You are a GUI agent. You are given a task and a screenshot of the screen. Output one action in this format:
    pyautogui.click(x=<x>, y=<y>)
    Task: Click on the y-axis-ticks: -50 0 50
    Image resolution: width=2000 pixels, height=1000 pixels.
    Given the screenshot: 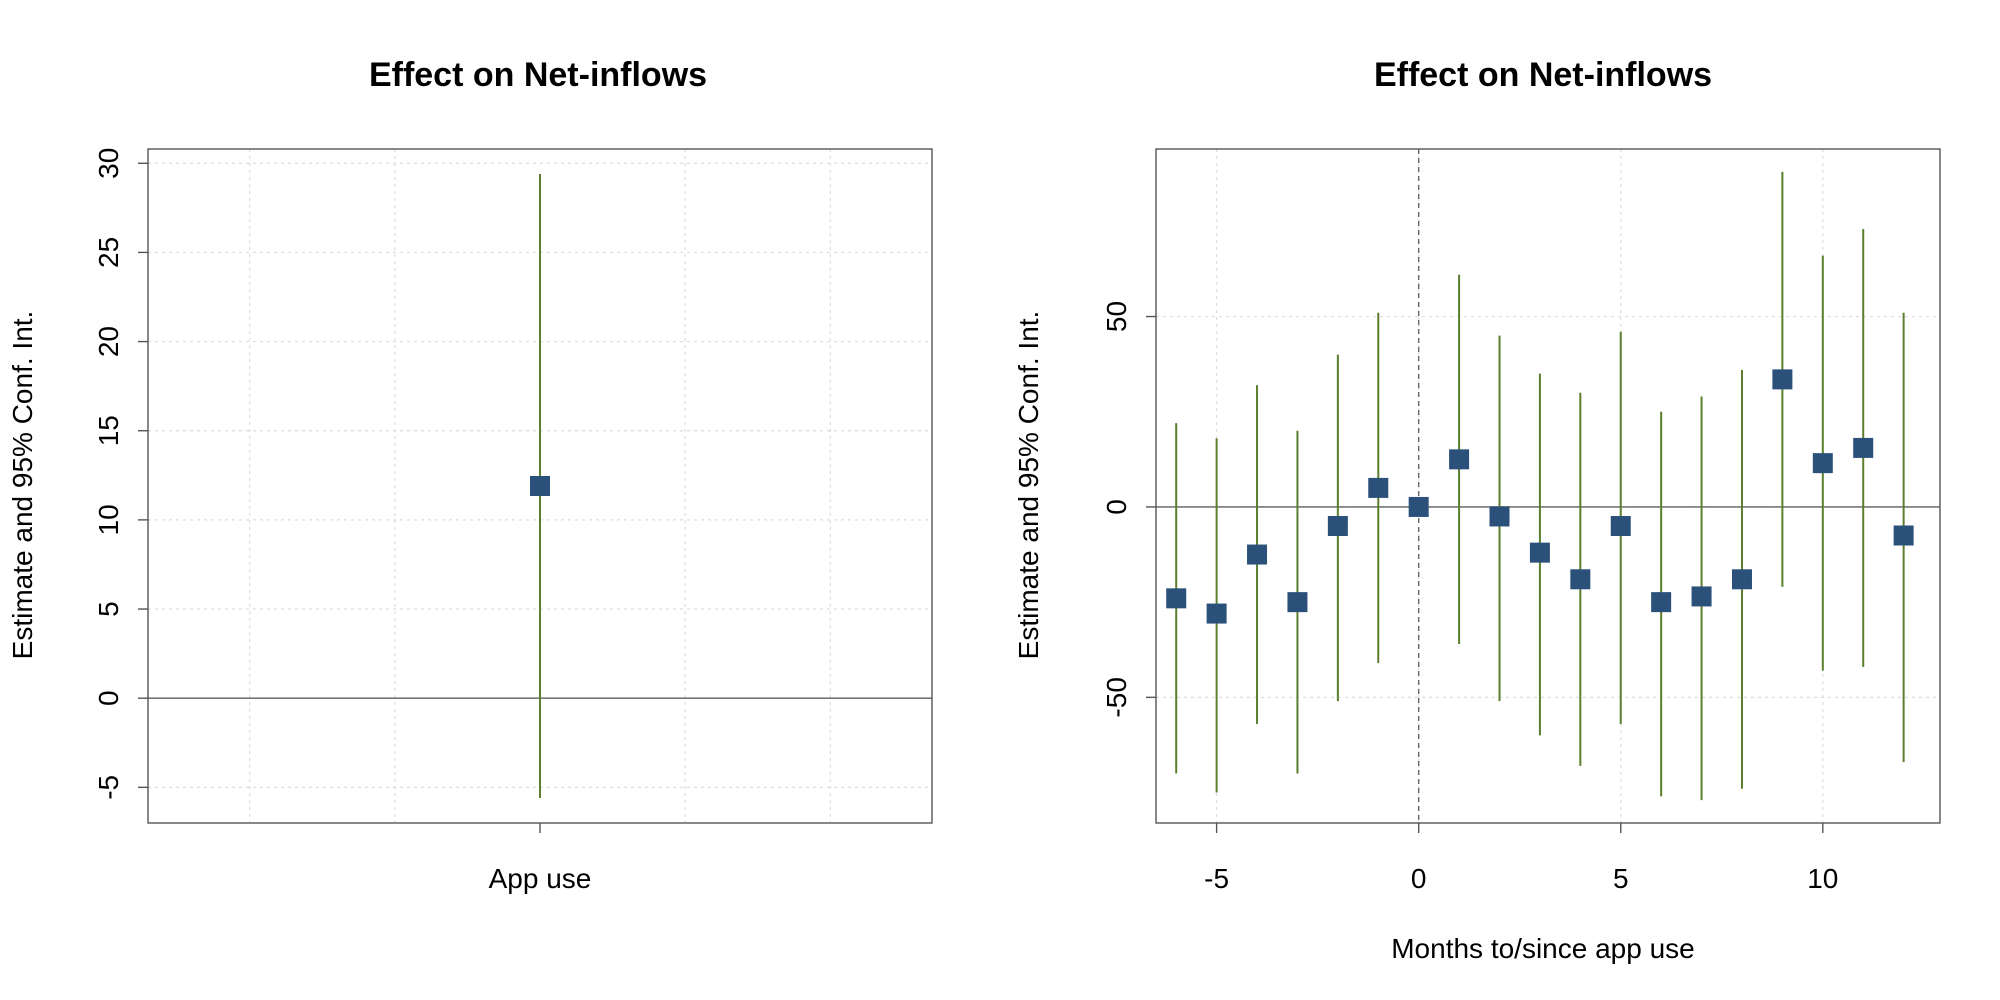 What is the action you would take?
    pyautogui.click(x=1128, y=509)
    